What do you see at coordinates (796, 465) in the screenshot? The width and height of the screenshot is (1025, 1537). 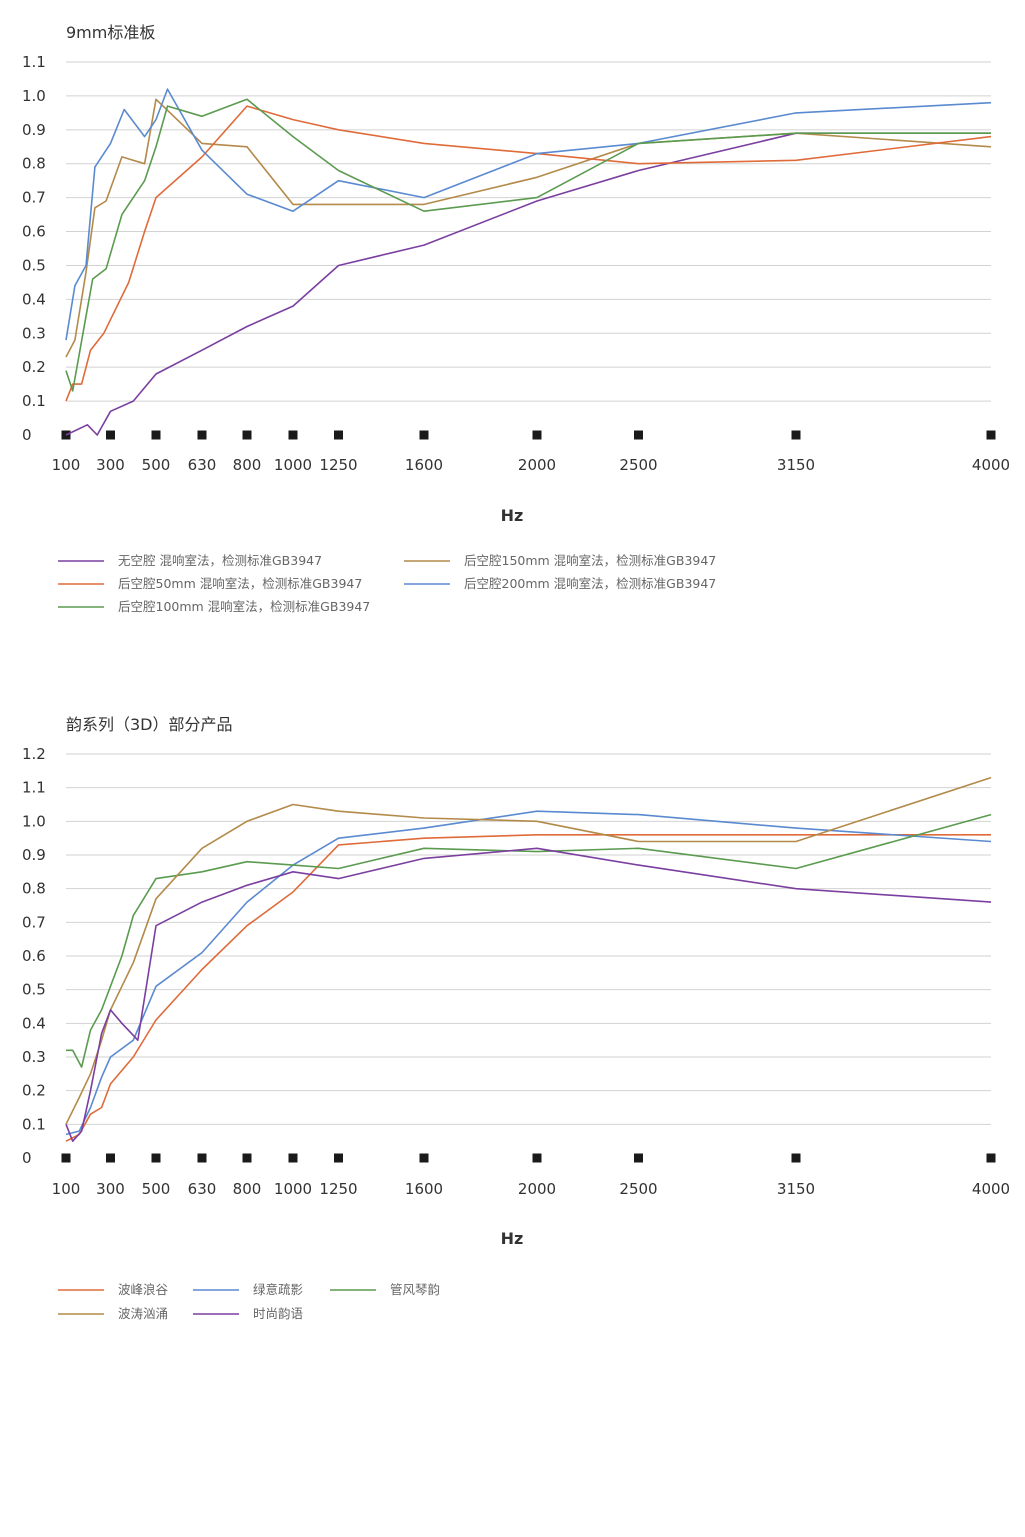 I see `x-tick-label: 3150` at bounding box center [796, 465].